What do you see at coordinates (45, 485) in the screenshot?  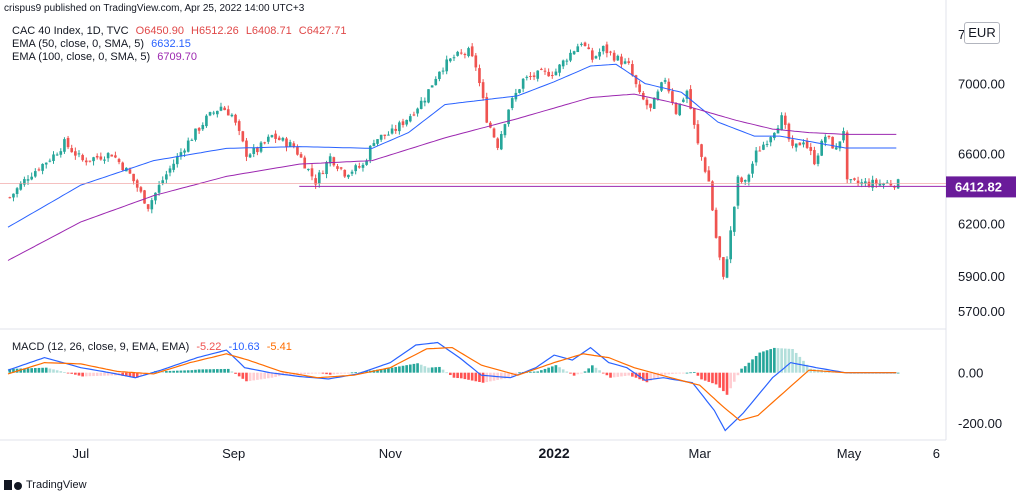 I see `tradingview-logo: TradingView` at bounding box center [45, 485].